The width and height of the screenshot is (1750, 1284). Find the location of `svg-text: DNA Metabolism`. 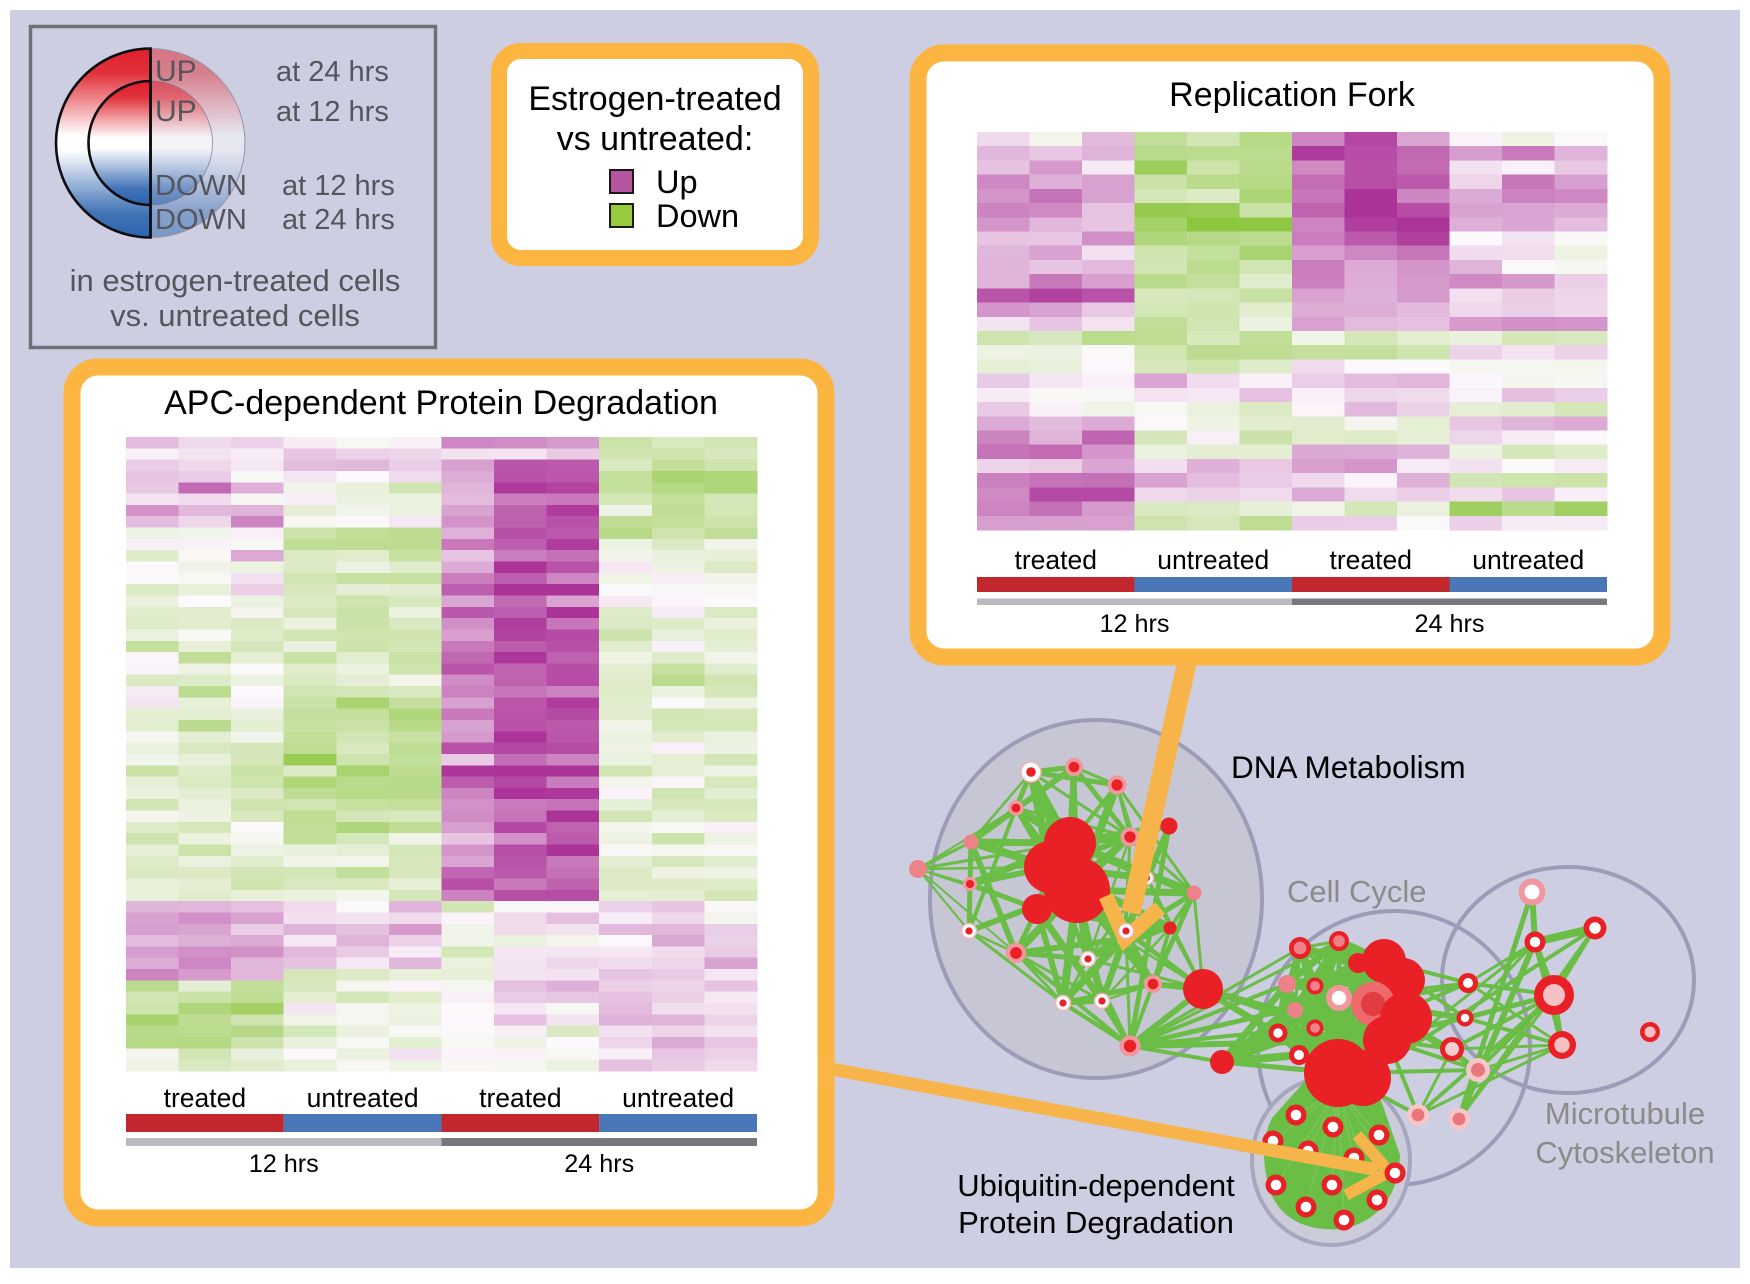

svg-text: DNA Metabolism is located at coordinates (1348, 767).